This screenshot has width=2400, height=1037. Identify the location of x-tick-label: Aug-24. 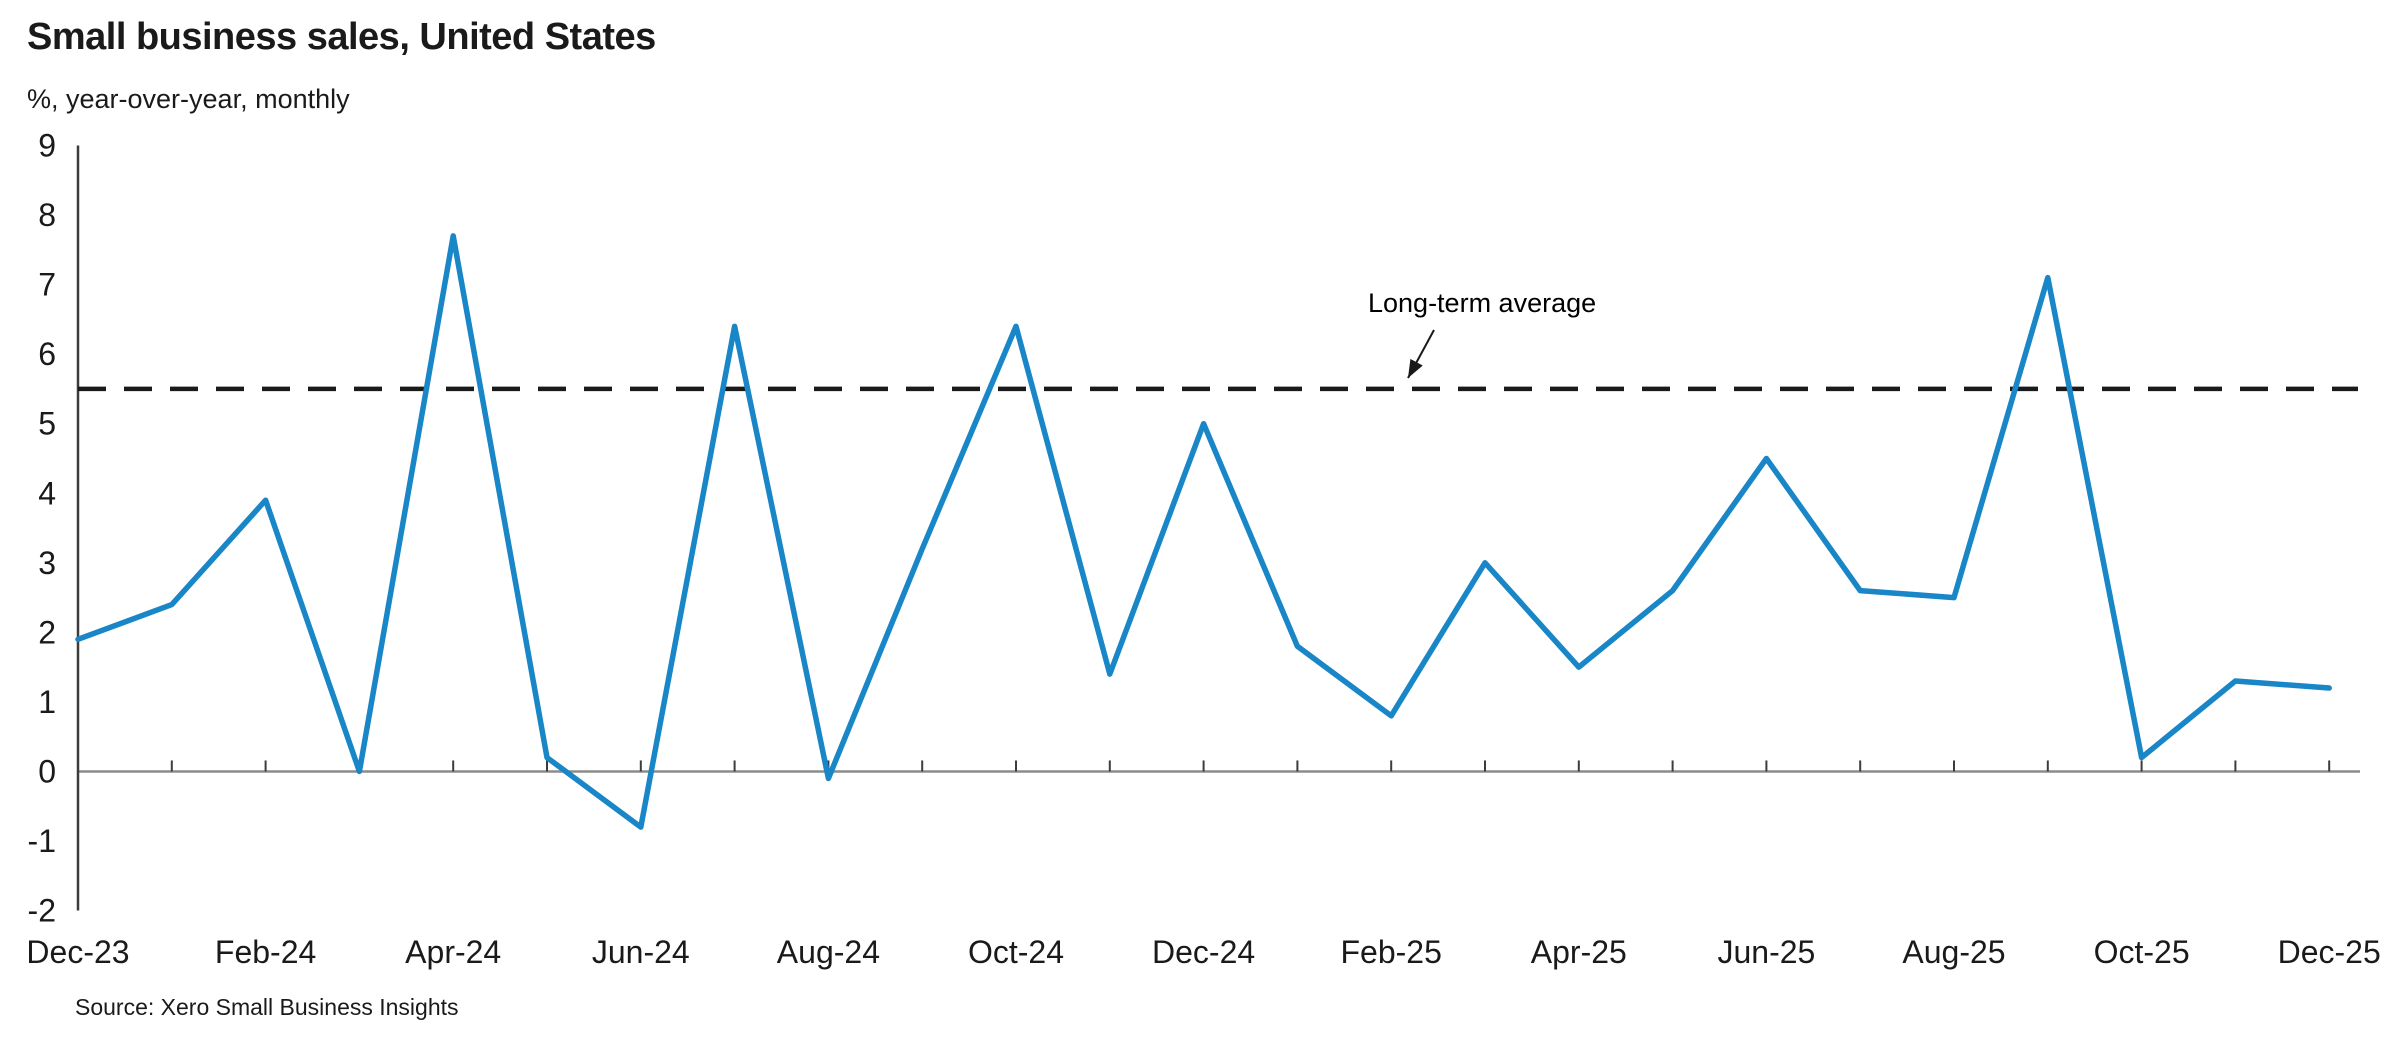
(828, 952).